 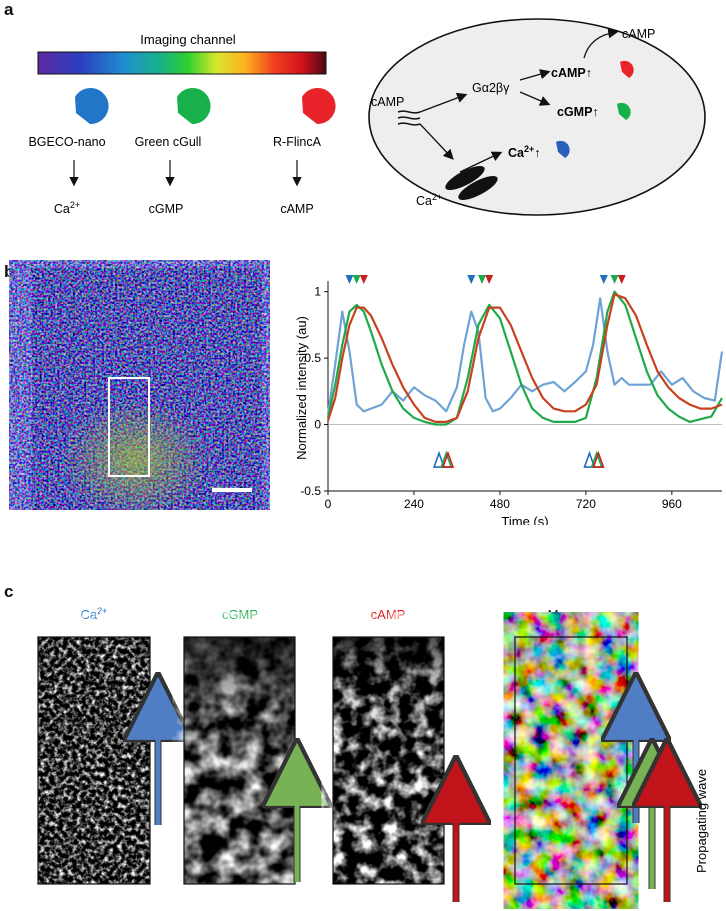 What do you see at coordinates (9, 591) in the screenshot?
I see `panel-label-c: c` at bounding box center [9, 591].